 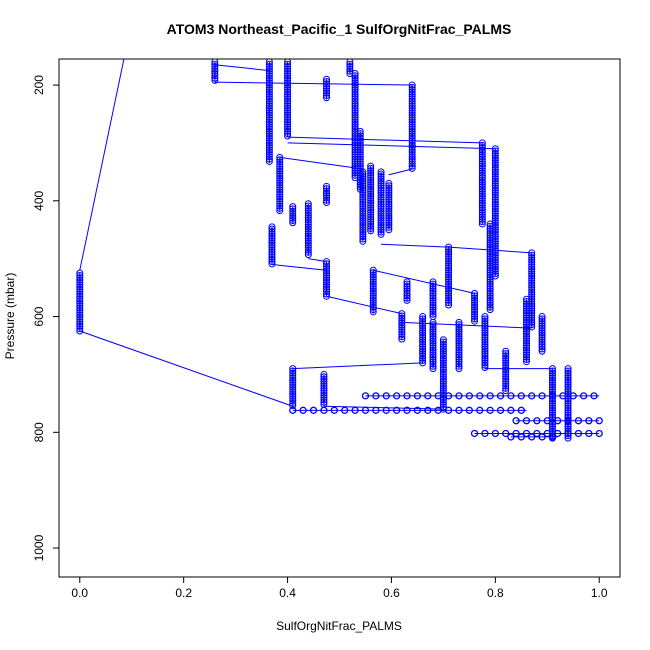 I want to click on series-link, so click(x=242, y=68).